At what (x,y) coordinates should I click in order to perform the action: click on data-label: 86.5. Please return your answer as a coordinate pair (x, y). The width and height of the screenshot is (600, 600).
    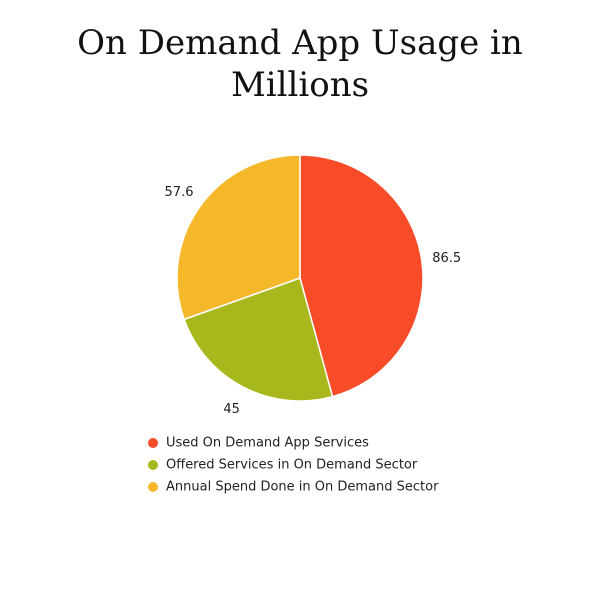
    Looking at the image, I should click on (446, 258).